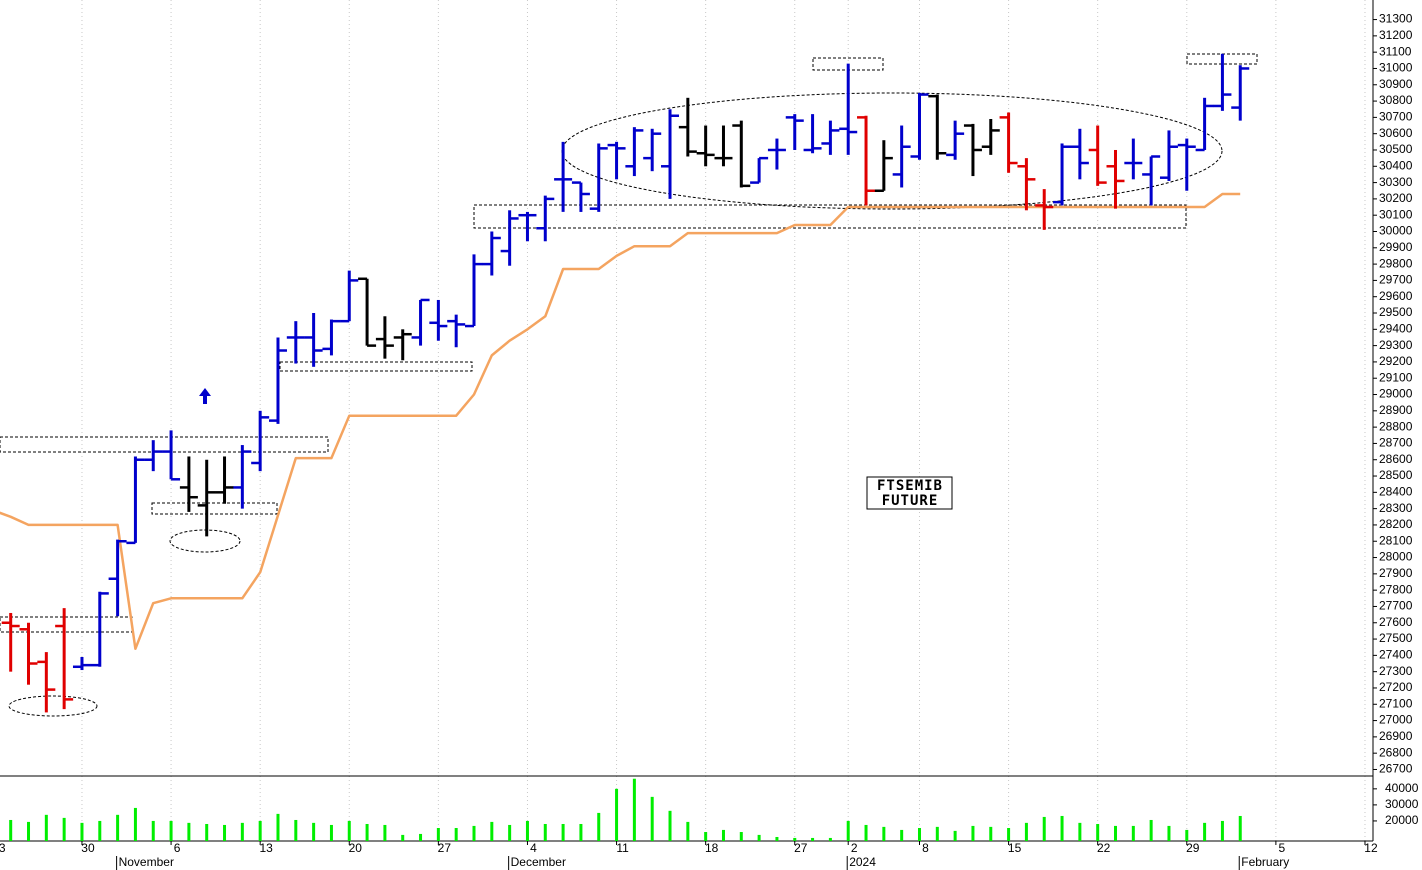 Image resolution: width=1422 pixels, height=870 pixels. I want to click on volume-y-tick-label: 20000, so click(1402, 820).